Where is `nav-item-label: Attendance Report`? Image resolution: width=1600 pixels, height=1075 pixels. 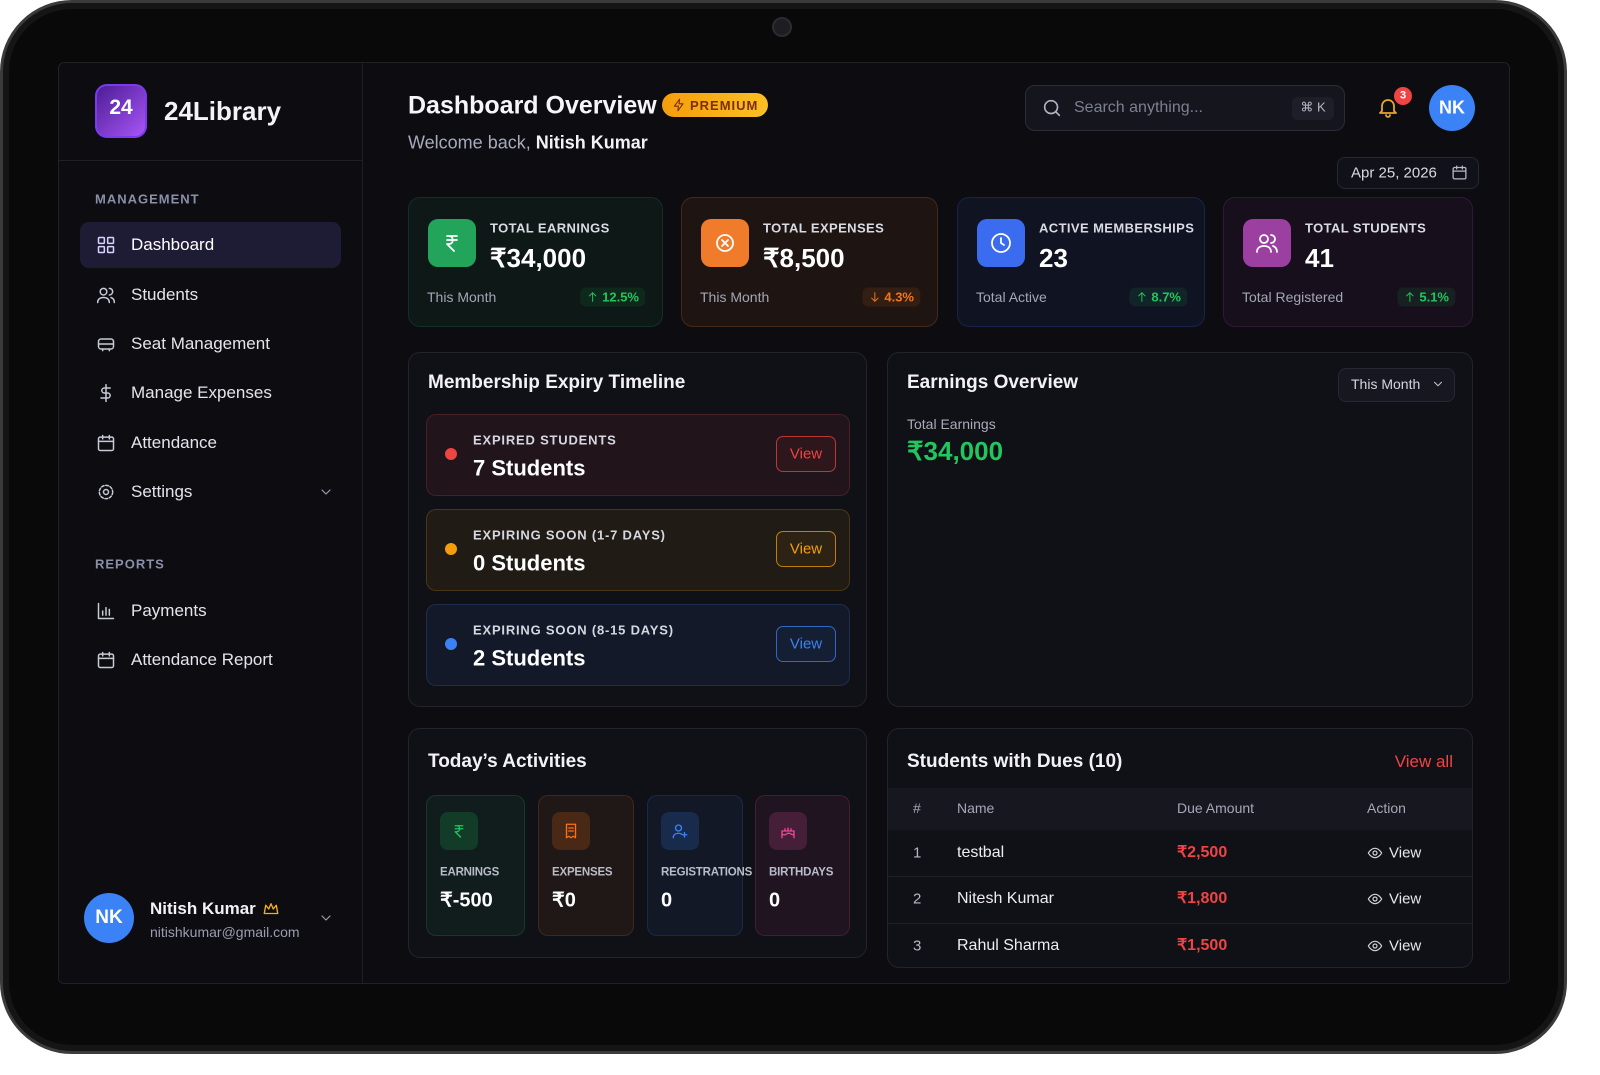
nav-item-label: Attendance Report is located at coordinates (202, 660).